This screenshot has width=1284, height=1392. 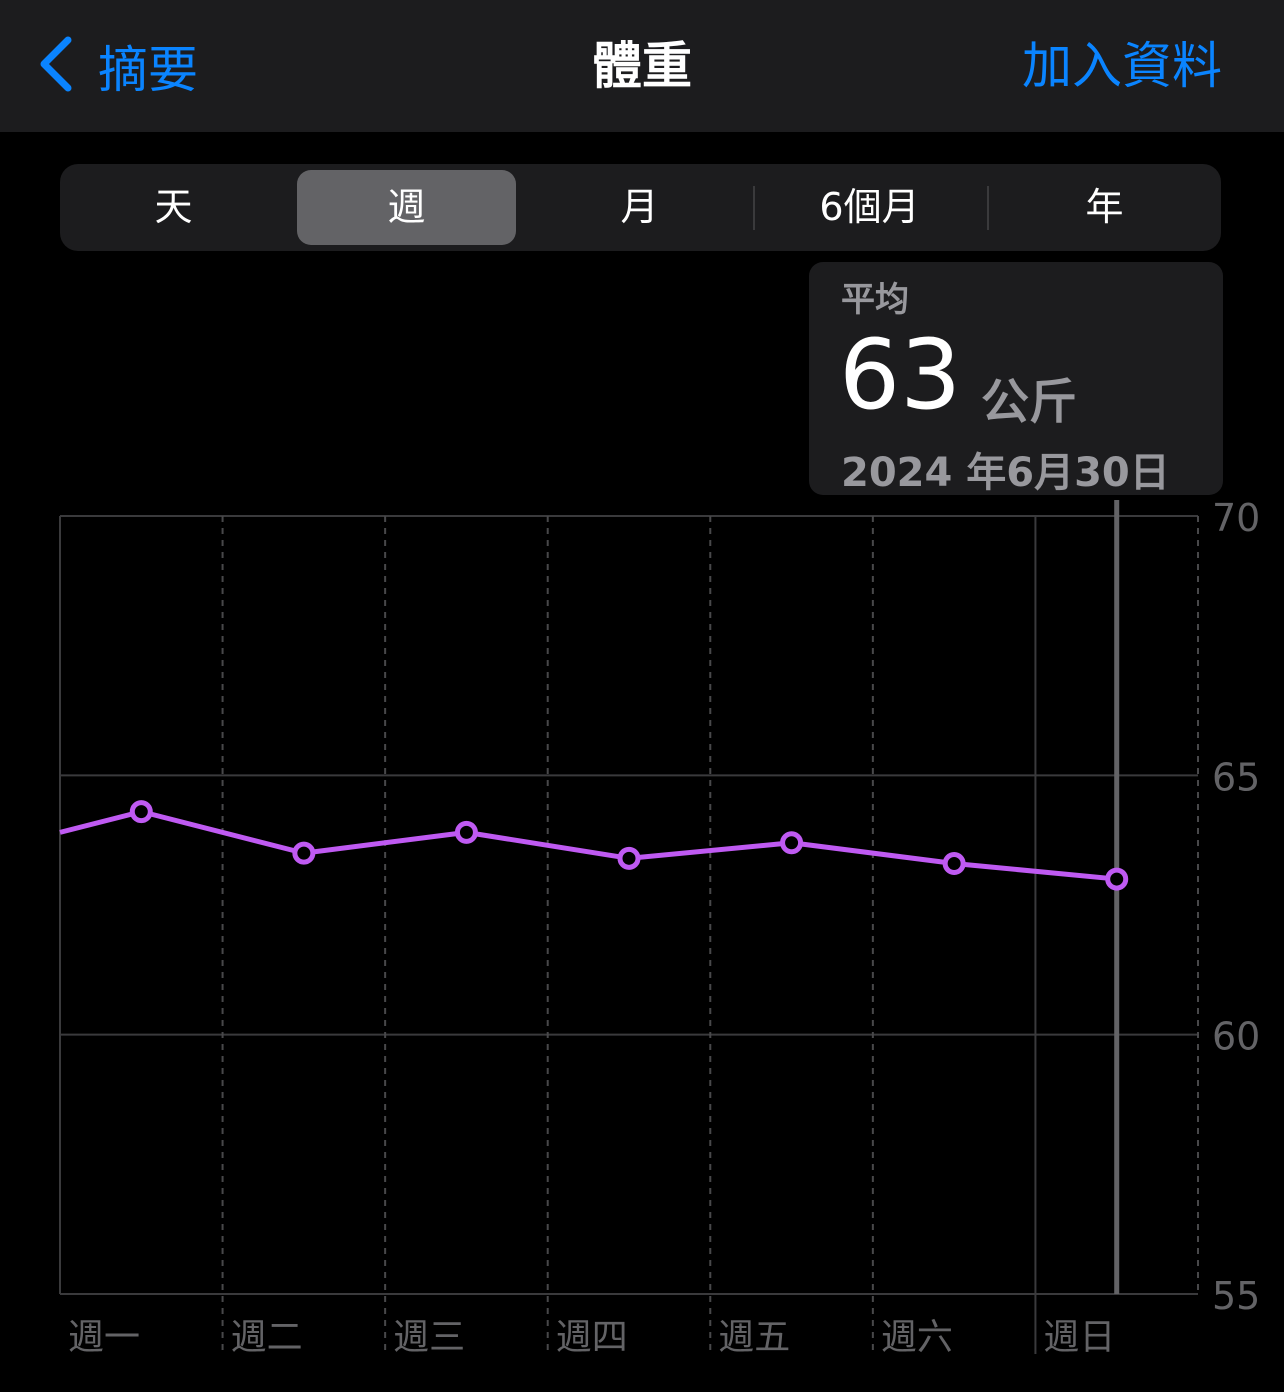 I want to click on average-label: 平均, so click(x=875, y=300).